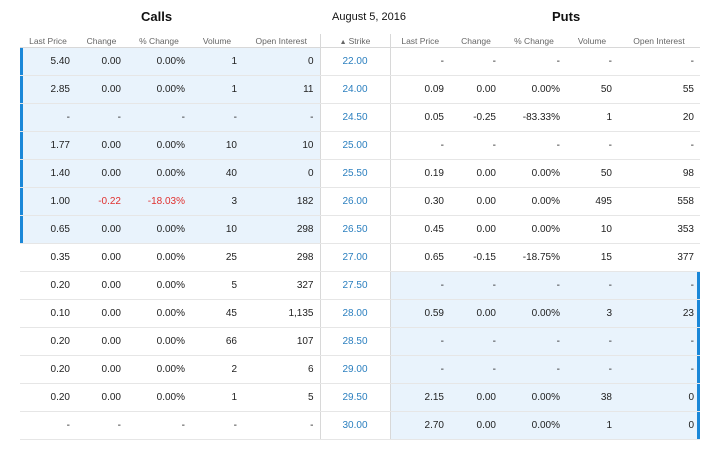 This screenshot has height=449, width=720. I want to click on put-pct-change-cell: -83.33%, so click(534, 117).